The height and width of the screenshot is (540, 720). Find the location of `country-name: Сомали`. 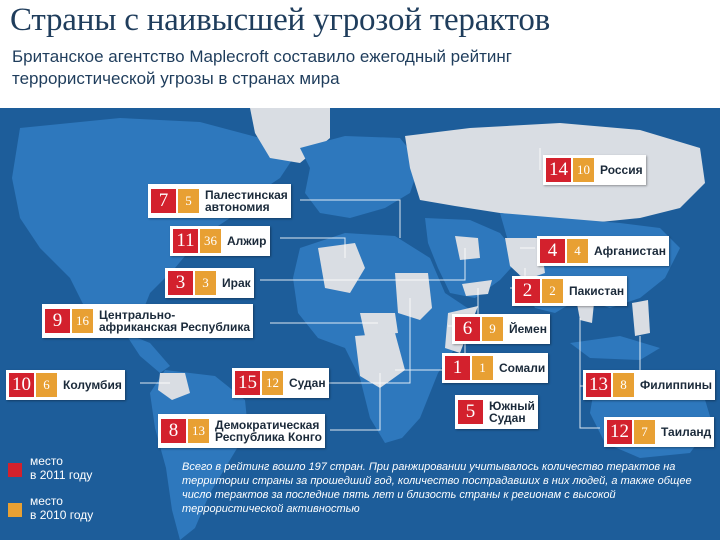

country-name: Сомали is located at coordinates (522, 368).